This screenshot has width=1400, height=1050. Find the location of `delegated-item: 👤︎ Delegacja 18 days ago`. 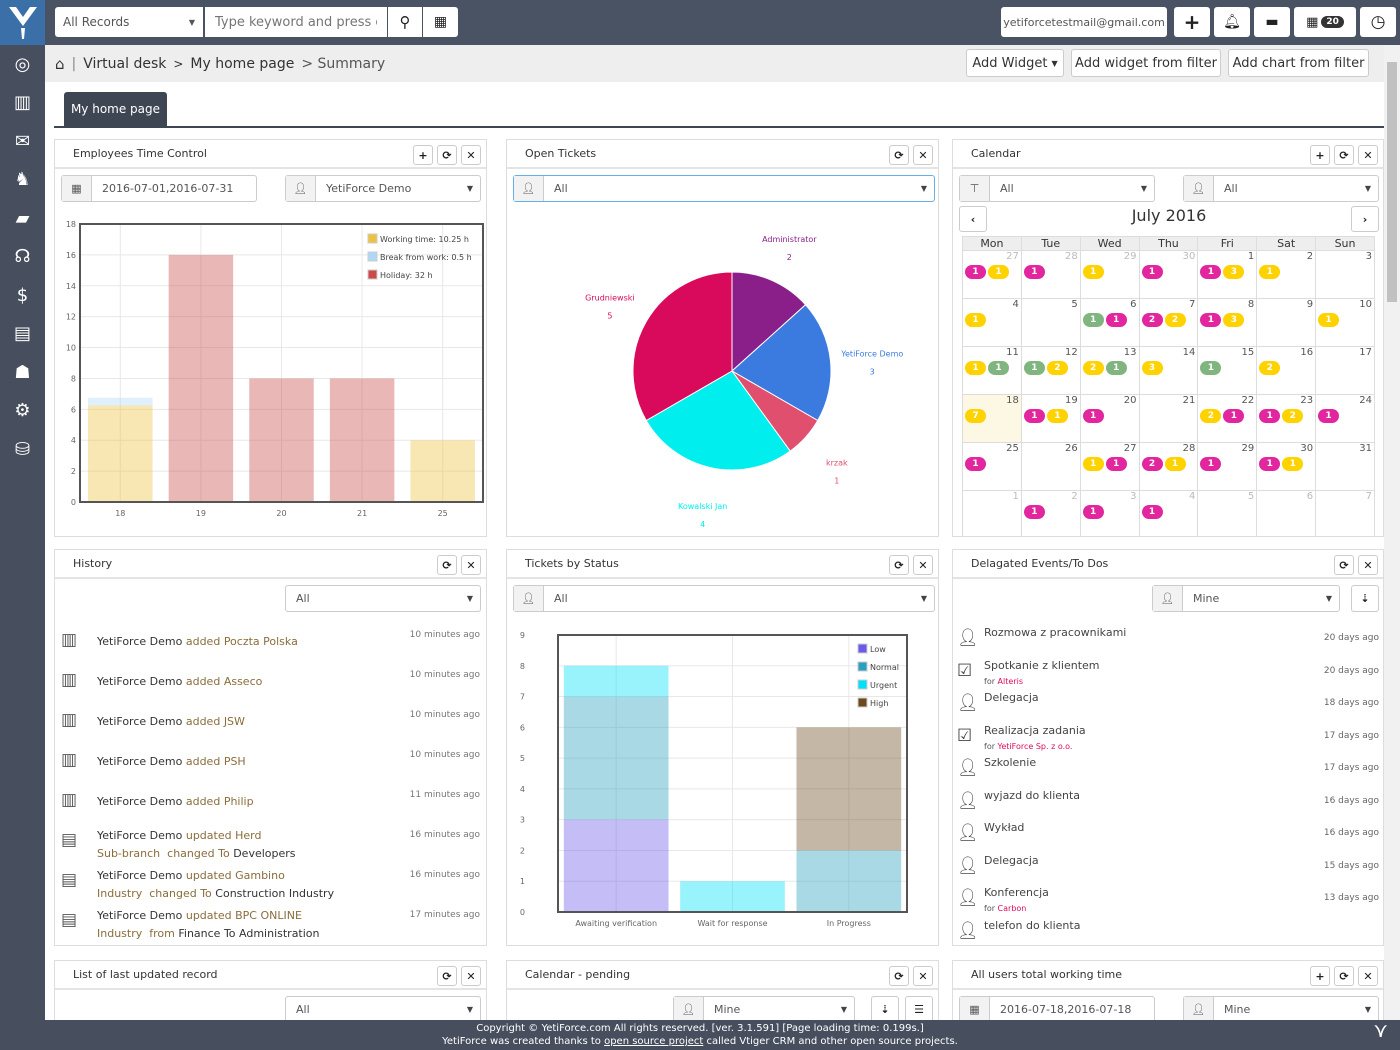

delegated-item: 👤︎ Delegacja 18 days ago is located at coordinates (1168, 701).